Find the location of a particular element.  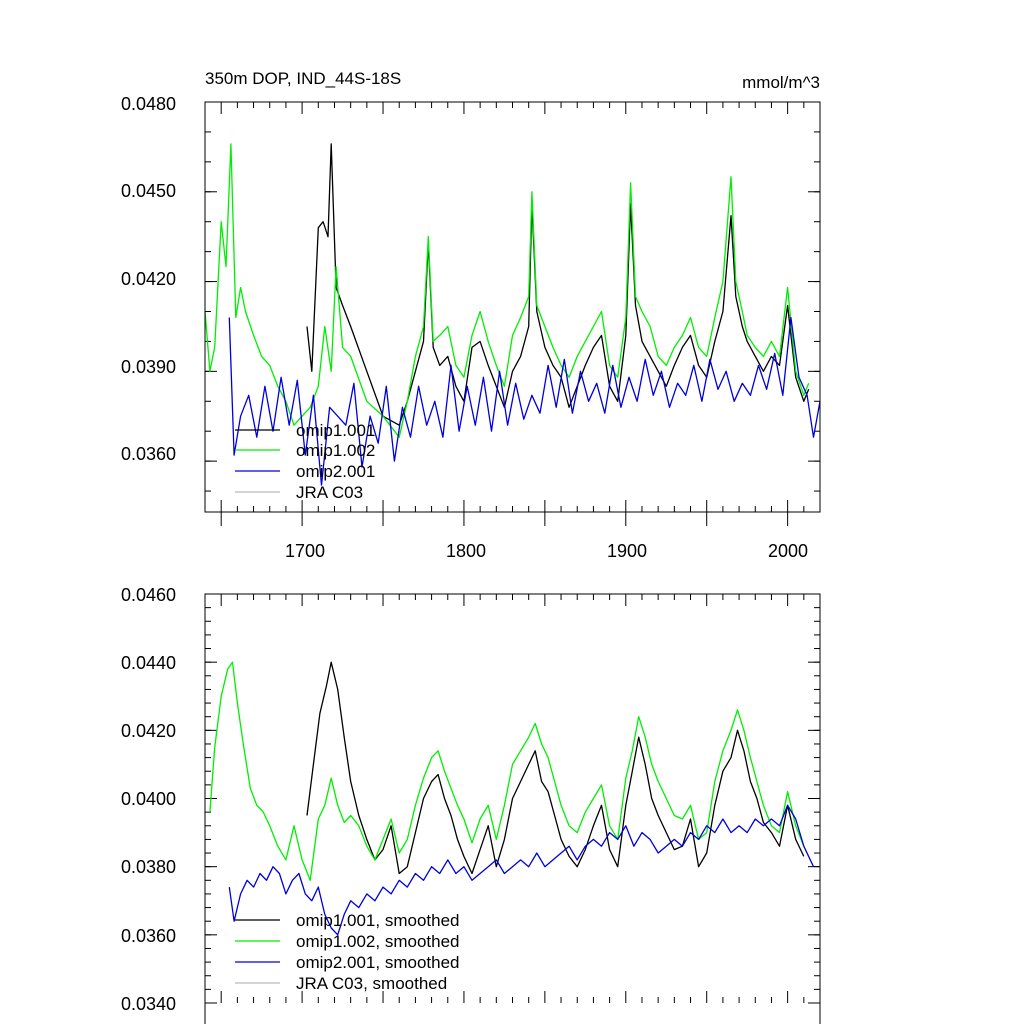

x-tick-label: 1800 is located at coordinates (466, 551).